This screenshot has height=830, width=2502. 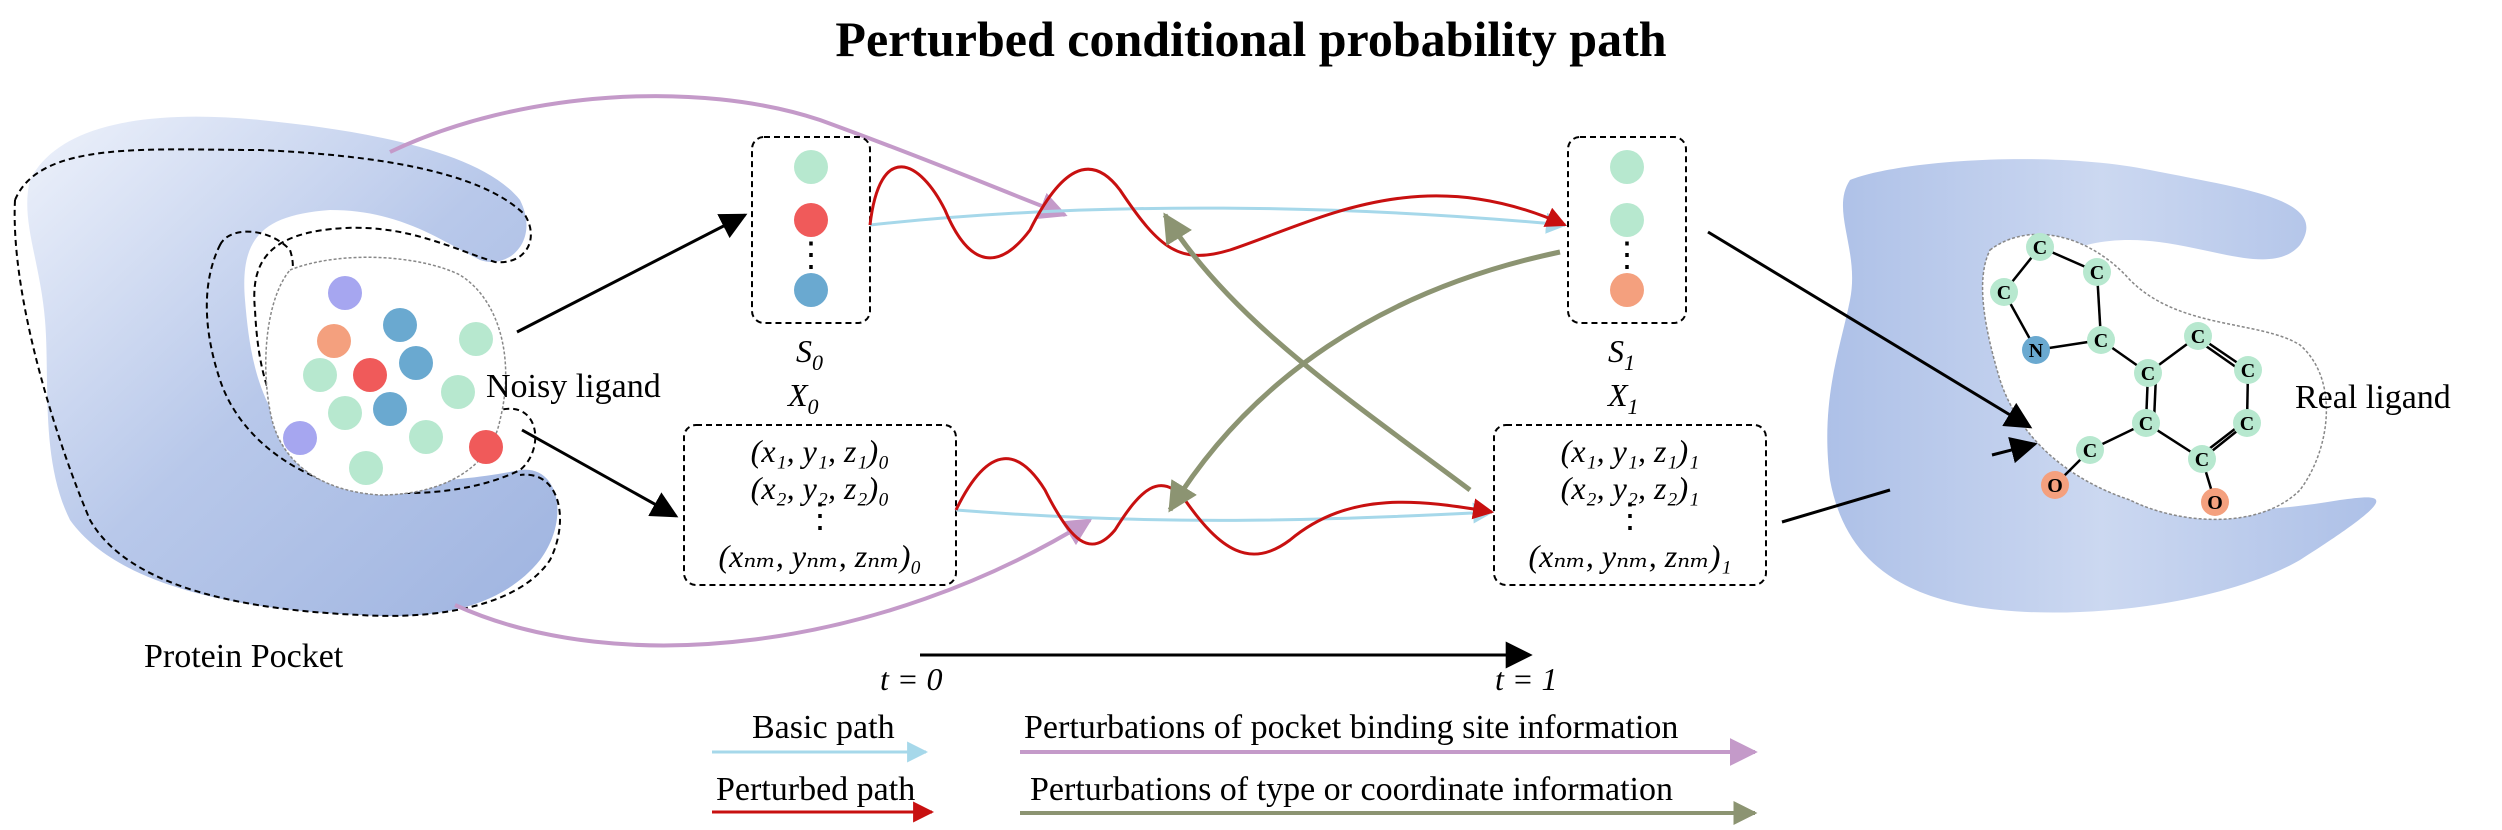 What do you see at coordinates (2014, 450) in the screenshot?
I see `arrow-x1-to-ligand-part2` at bounding box center [2014, 450].